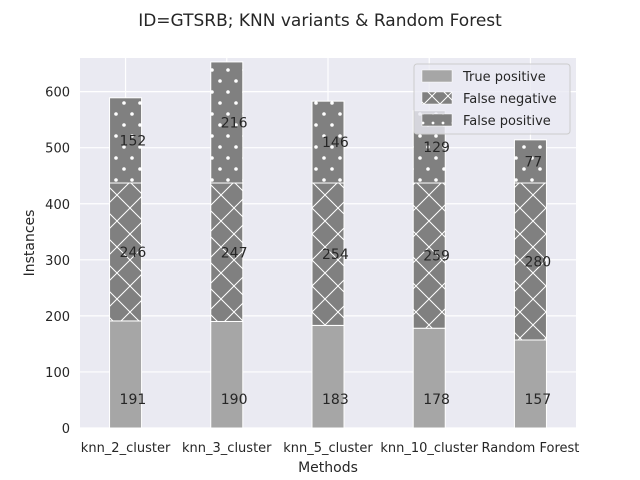  What do you see at coordinates (335, 143) in the screenshot?
I see `value-label-false-positive: 146` at bounding box center [335, 143].